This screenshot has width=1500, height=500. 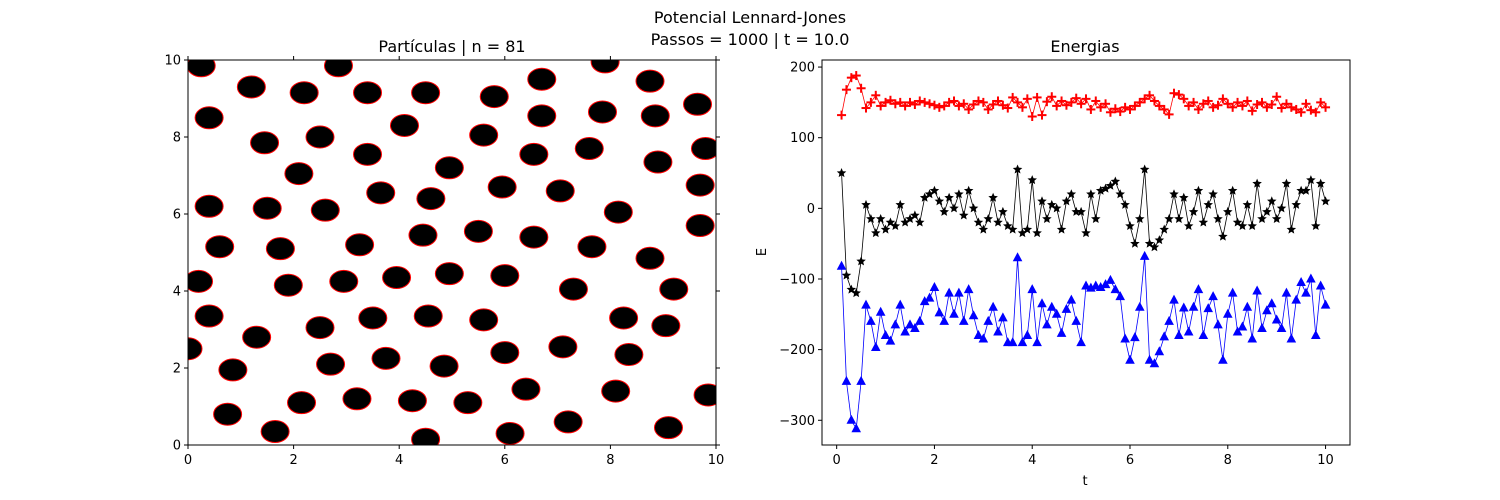 What do you see at coordinates (451, 46) in the screenshot?
I see `particles-title: Partículas | n = 81` at bounding box center [451, 46].